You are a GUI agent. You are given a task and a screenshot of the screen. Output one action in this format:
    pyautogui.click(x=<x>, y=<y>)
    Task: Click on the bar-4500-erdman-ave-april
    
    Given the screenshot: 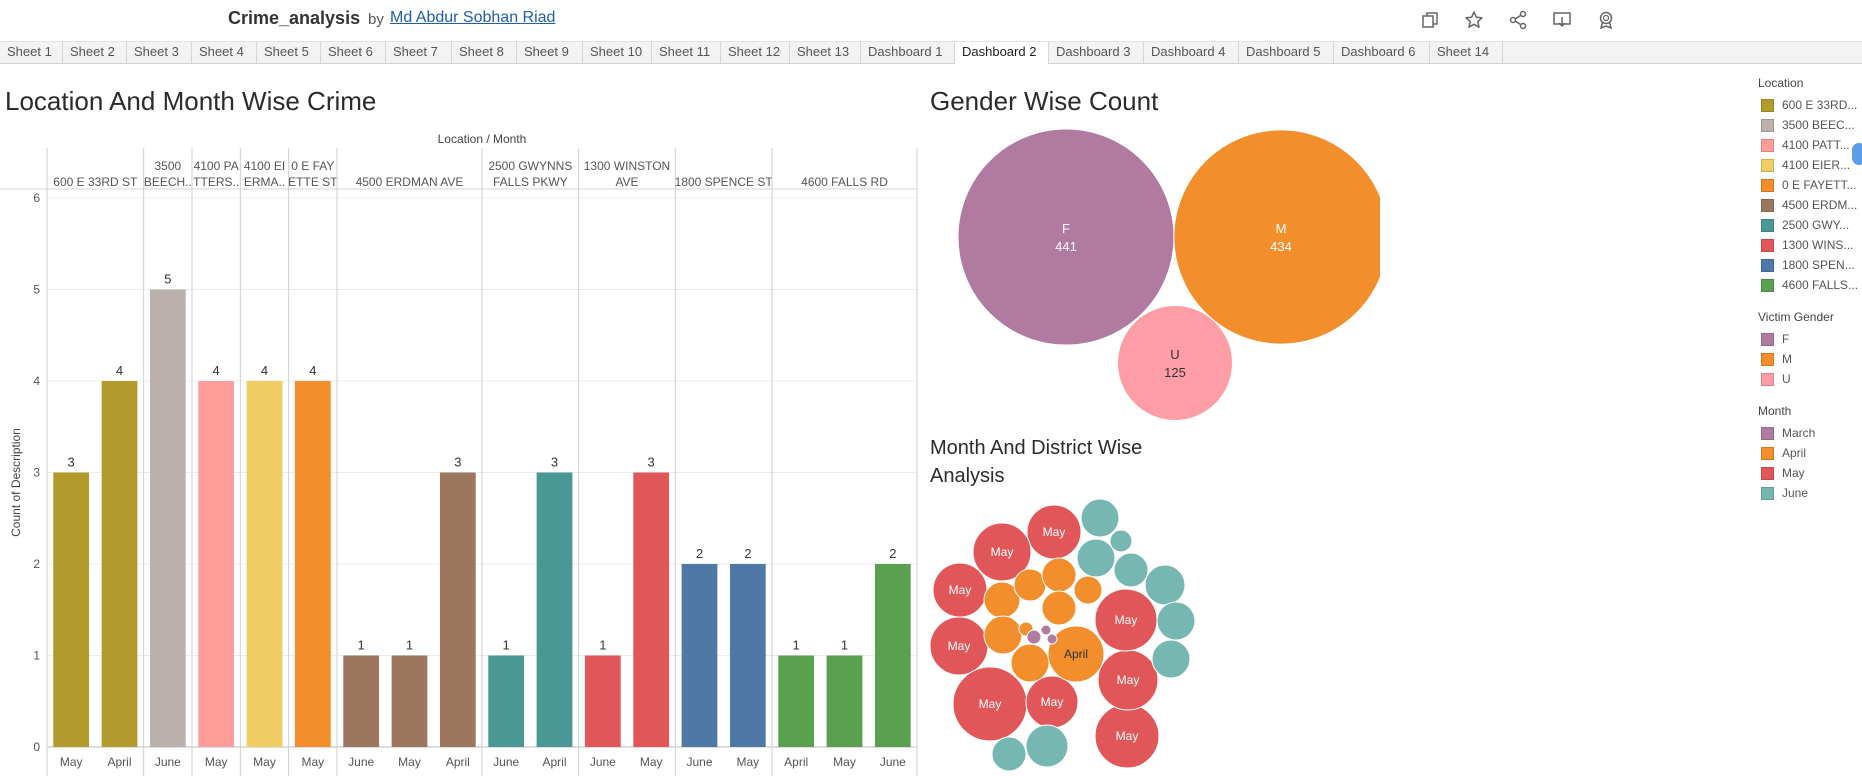 What is the action you would take?
    pyautogui.click(x=457, y=610)
    